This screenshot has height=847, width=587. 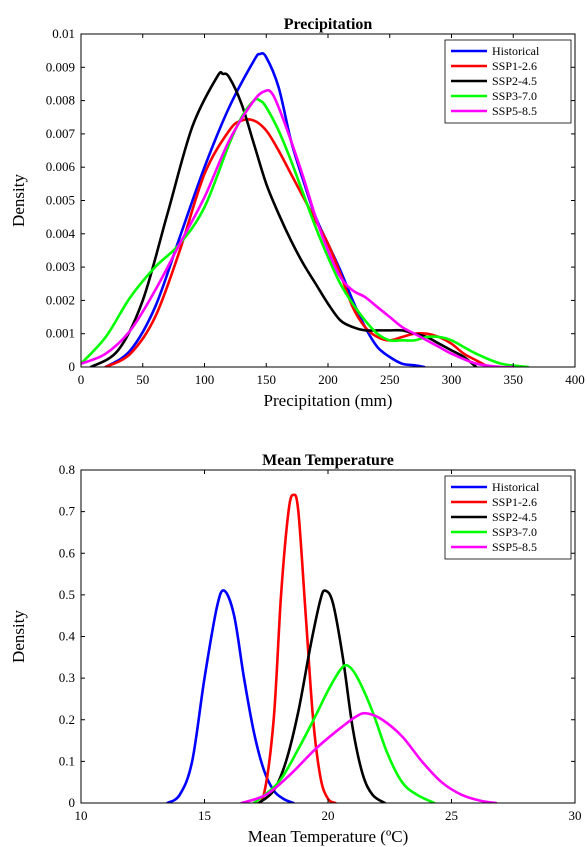 I want to click on y-tick-label: 0.004, so click(x=61, y=233).